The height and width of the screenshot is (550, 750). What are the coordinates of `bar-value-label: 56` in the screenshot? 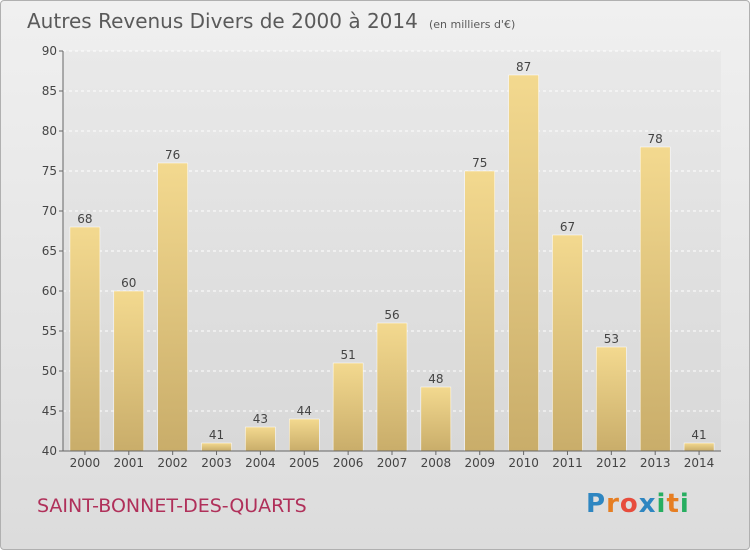 It's located at (391, 315).